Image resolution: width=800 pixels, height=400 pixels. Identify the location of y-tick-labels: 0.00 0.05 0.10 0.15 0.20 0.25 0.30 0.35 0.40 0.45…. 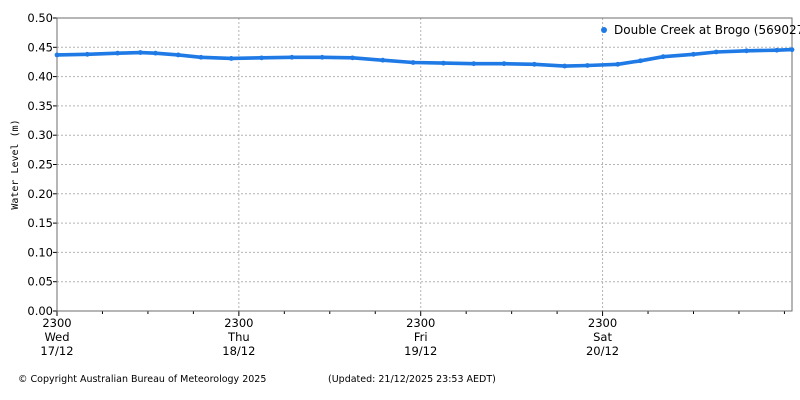
(40, 164).